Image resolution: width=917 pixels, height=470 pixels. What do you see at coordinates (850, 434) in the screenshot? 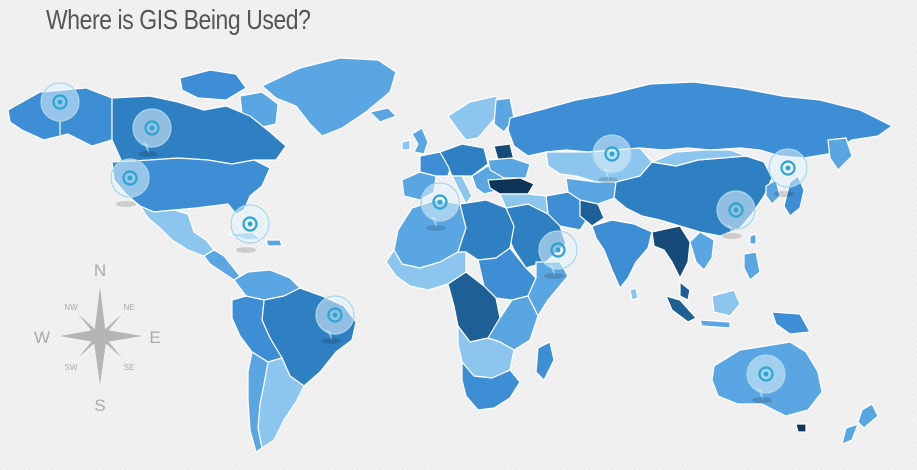
I see `new-zealand-south` at bounding box center [850, 434].